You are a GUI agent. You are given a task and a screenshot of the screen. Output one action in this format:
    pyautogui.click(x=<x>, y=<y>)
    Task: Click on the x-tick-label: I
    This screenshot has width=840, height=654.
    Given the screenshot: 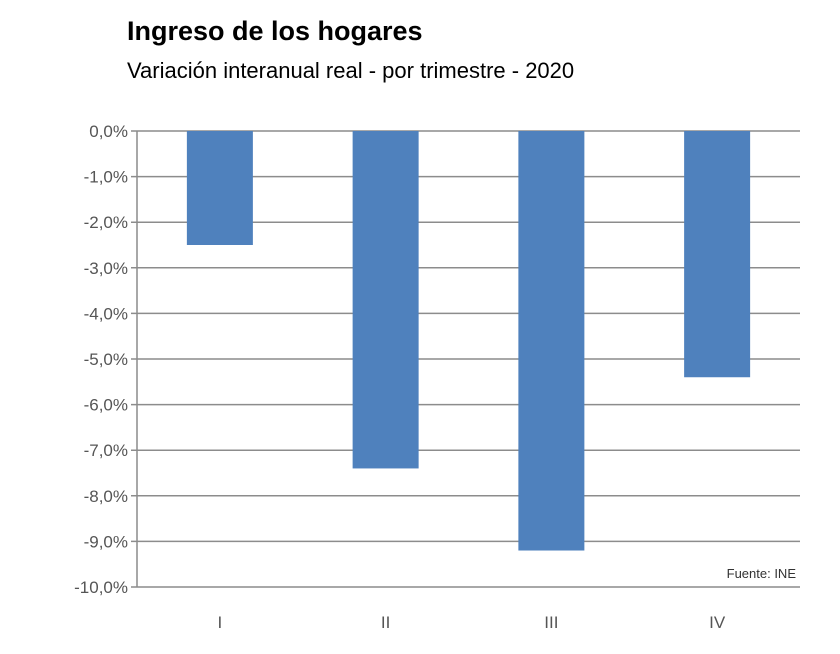 What is the action you would take?
    pyautogui.click(x=220, y=622)
    